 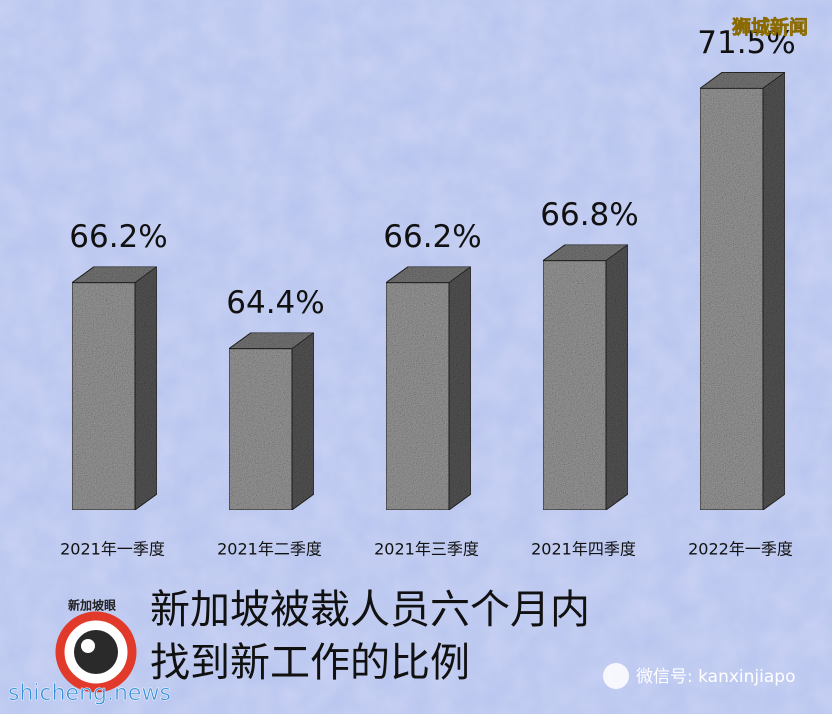 I want to click on chart-title: 找到新工作的比例, so click(x=310, y=663).